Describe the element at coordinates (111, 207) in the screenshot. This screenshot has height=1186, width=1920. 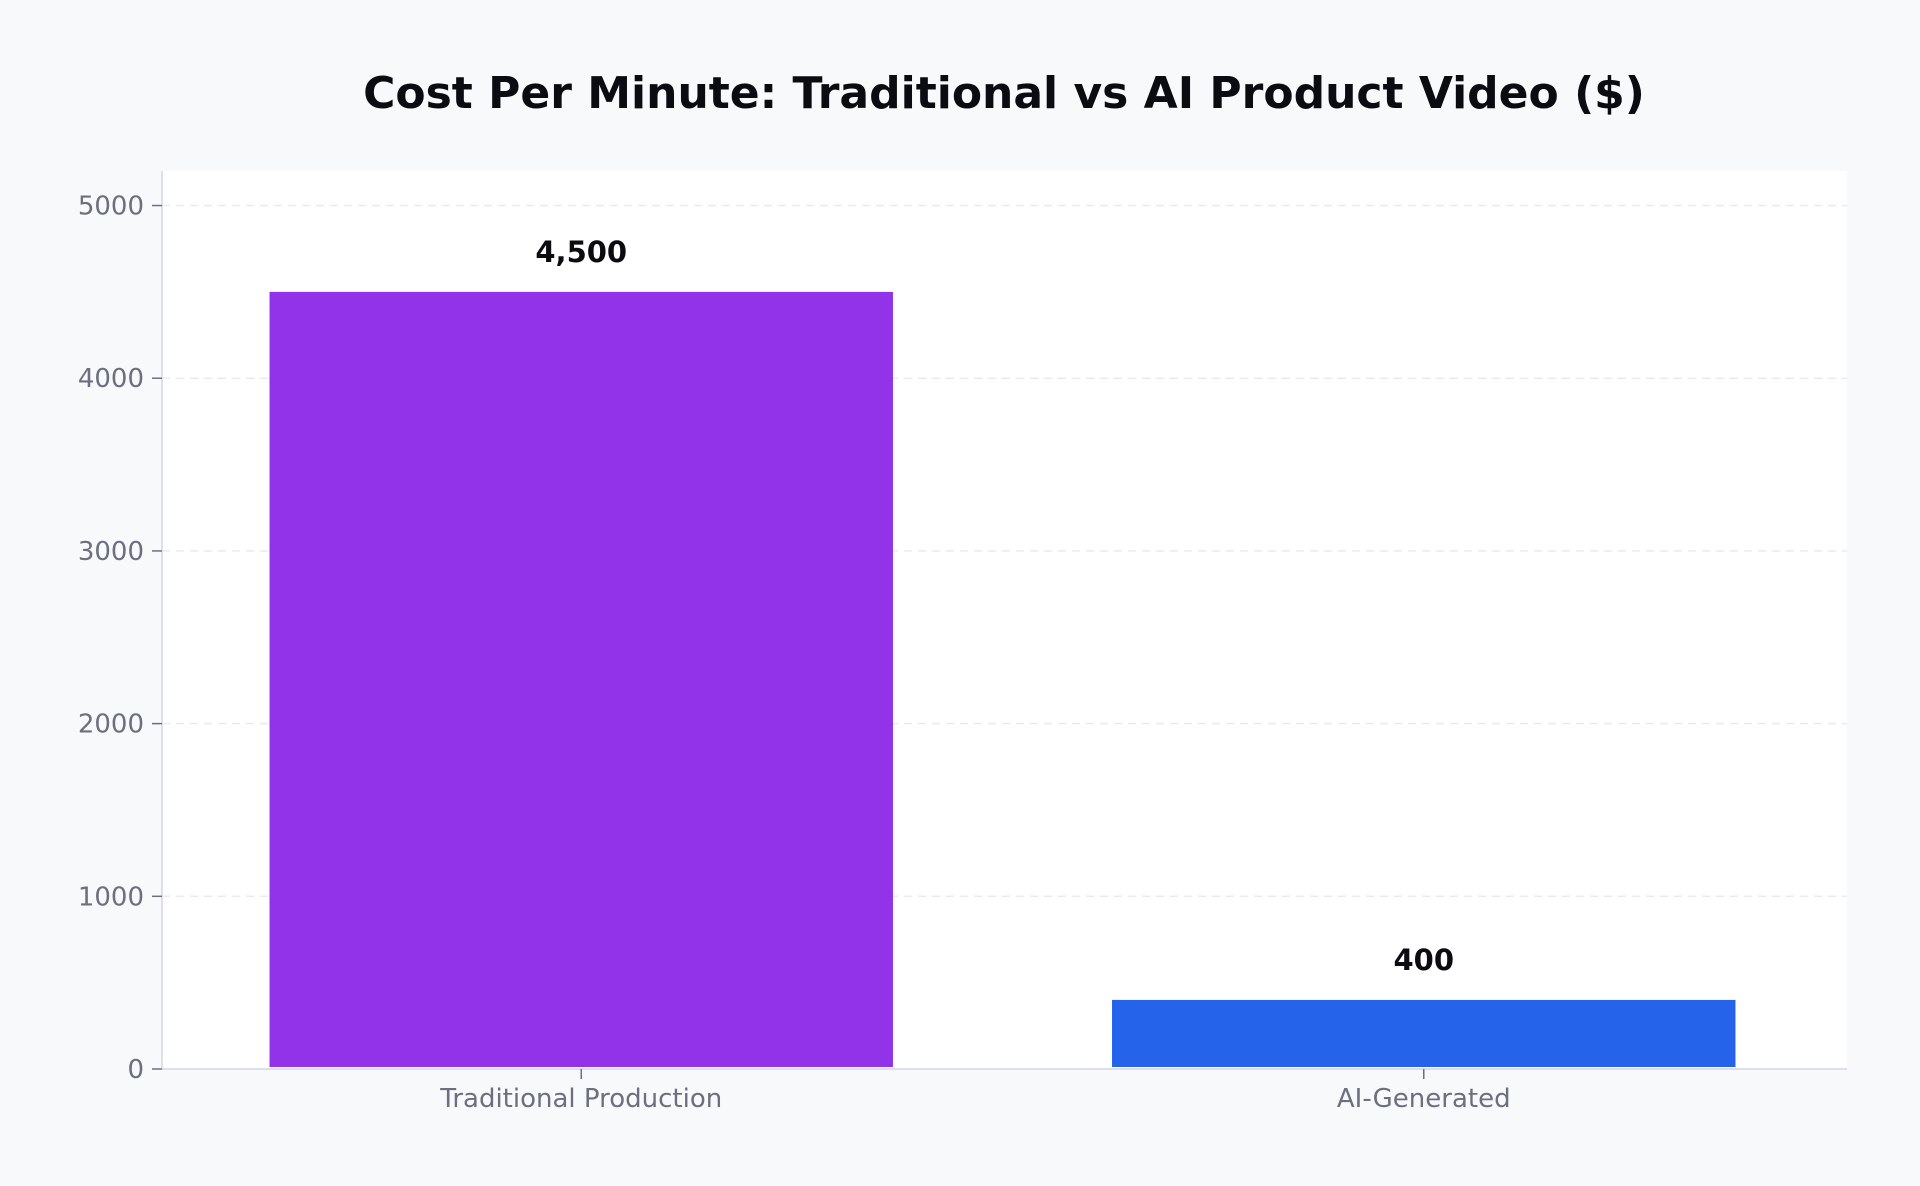
I see `y-tick-label: 5000` at that location.